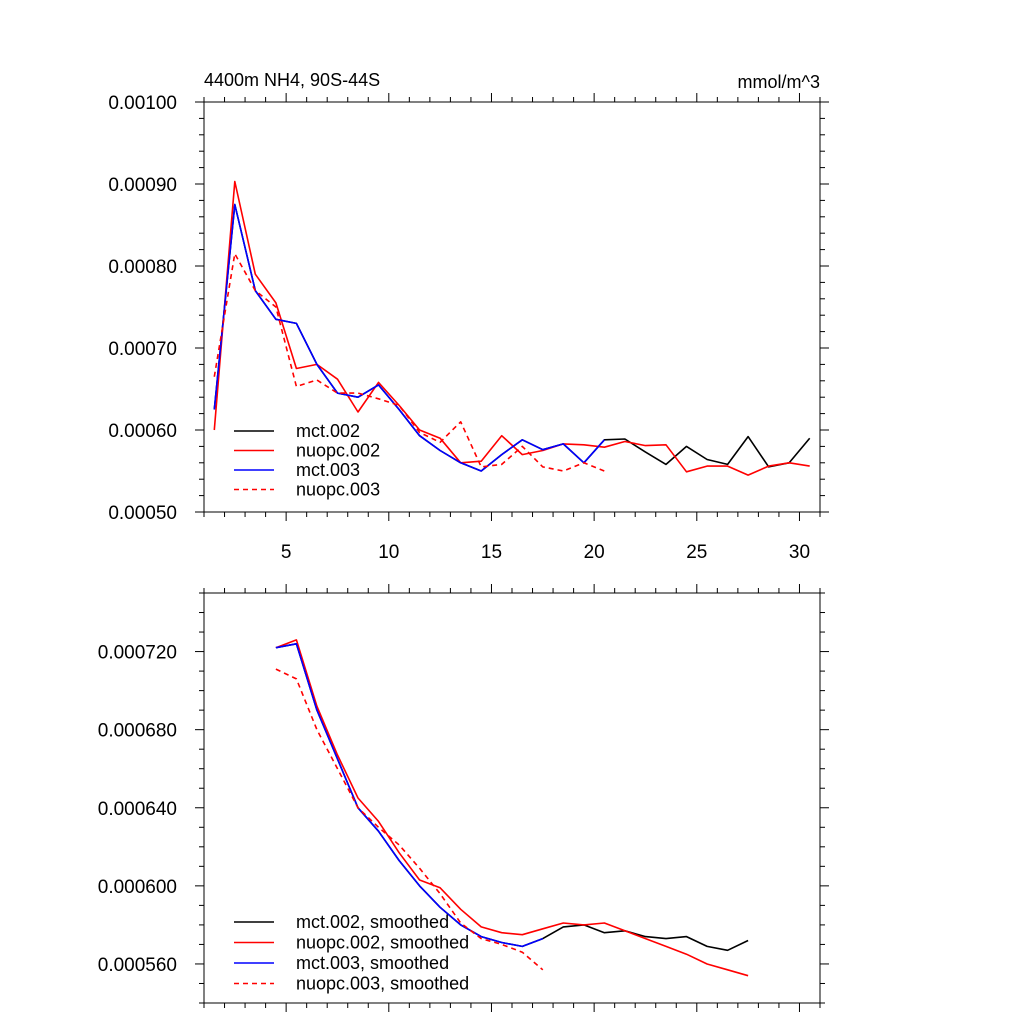  I want to click on x-tick-label: 5, so click(286, 552).